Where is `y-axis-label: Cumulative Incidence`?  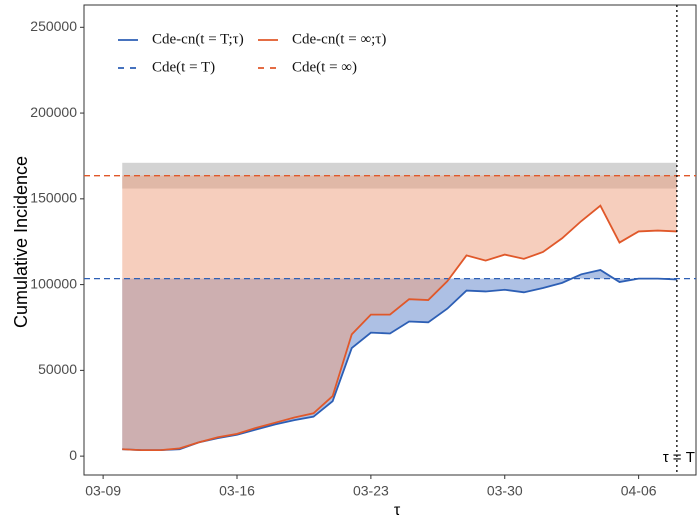 y-axis-label: Cumulative Incidence is located at coordinates (21, 242).